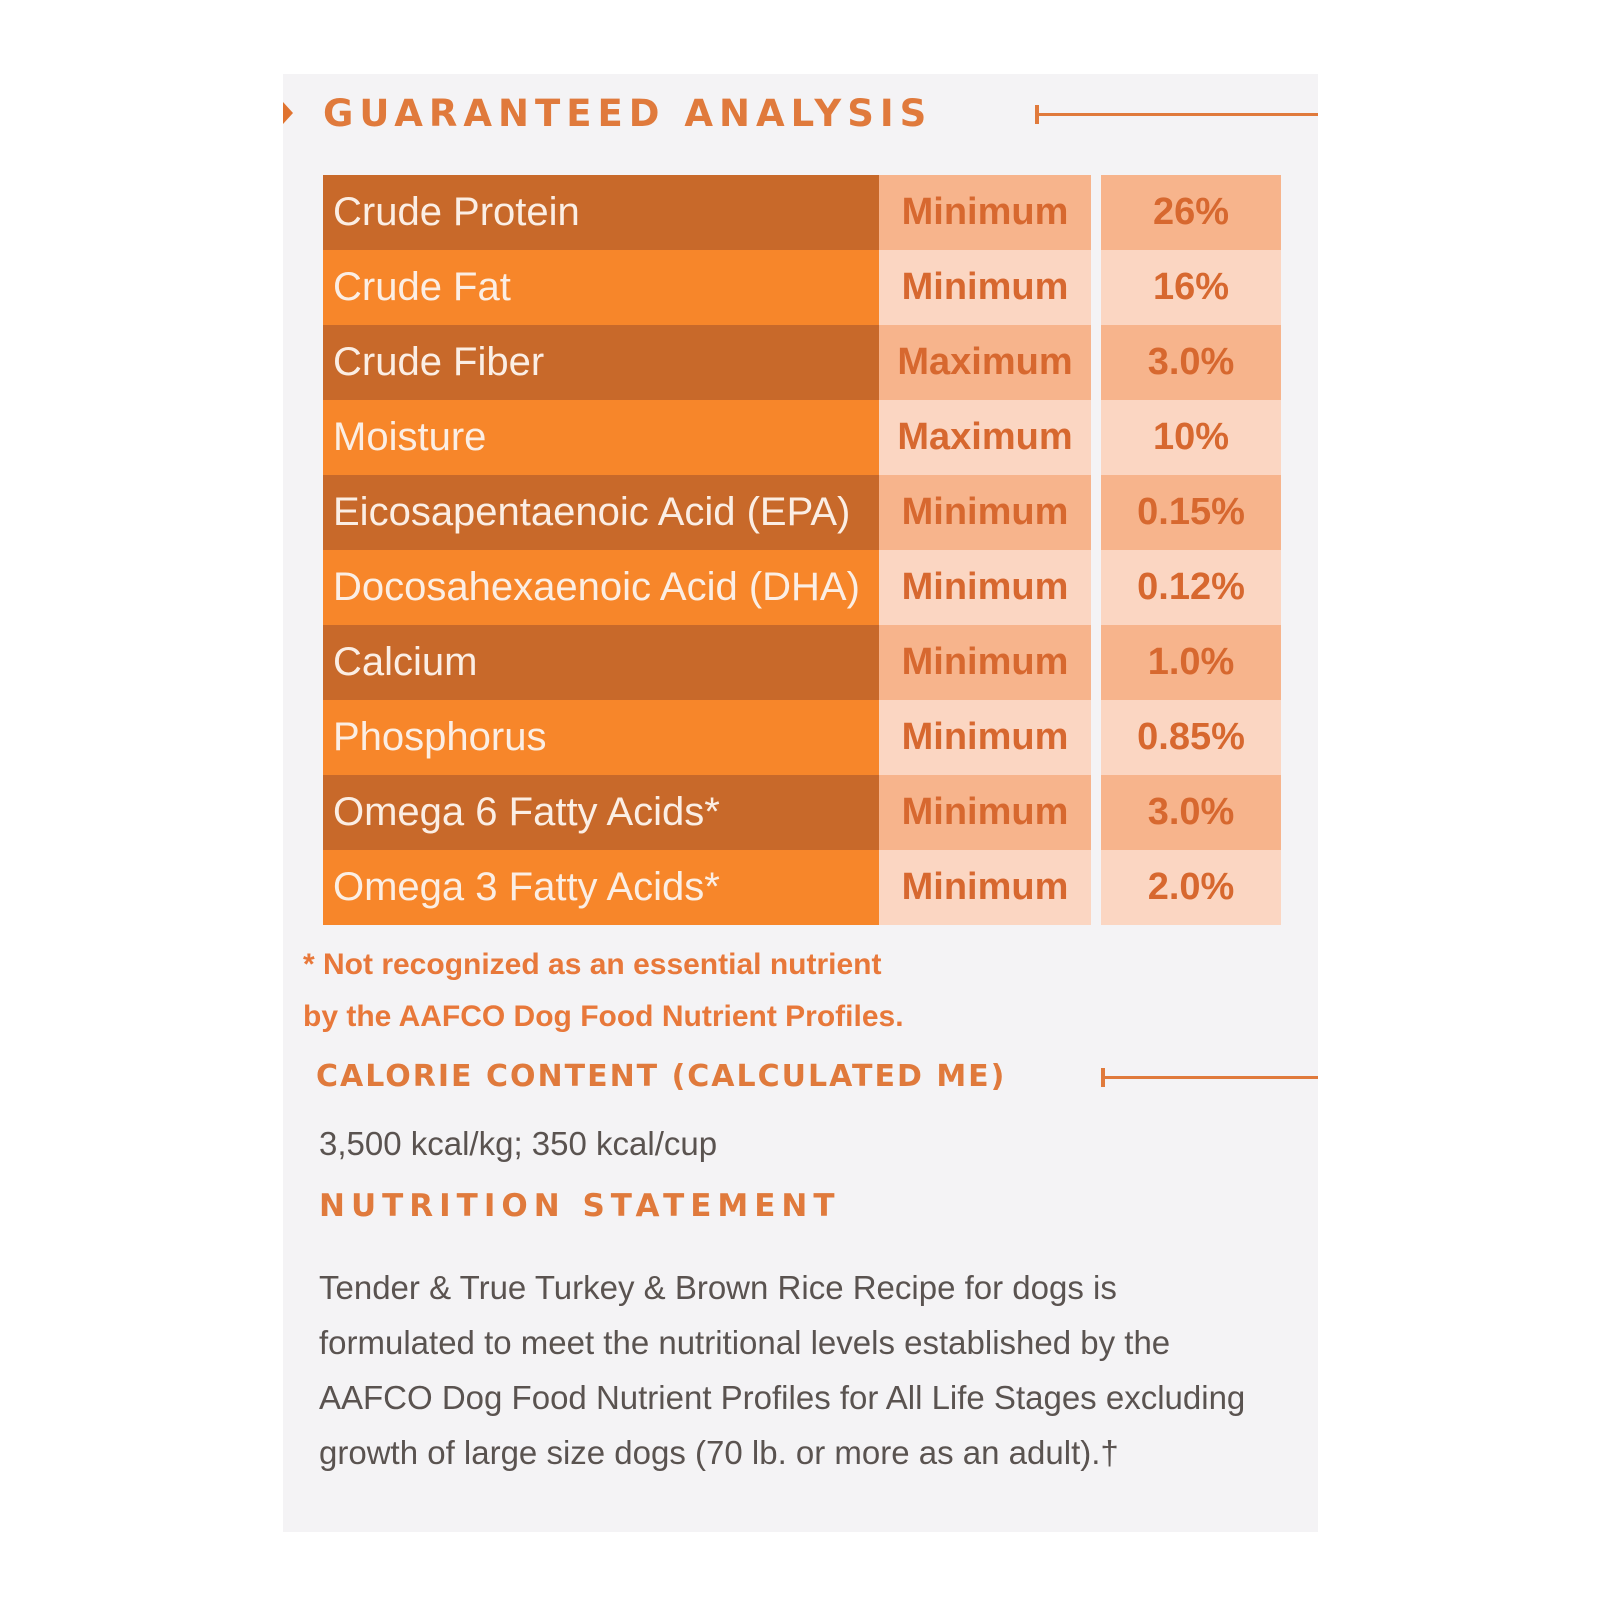 The height and width of the screenshot is (1600, 1600). Describe the element at coordinates (661, 1076) in the screenshot. I see `calorie-content-heading: CALORIE CONTENT (CALCULATED ME)` at that location.